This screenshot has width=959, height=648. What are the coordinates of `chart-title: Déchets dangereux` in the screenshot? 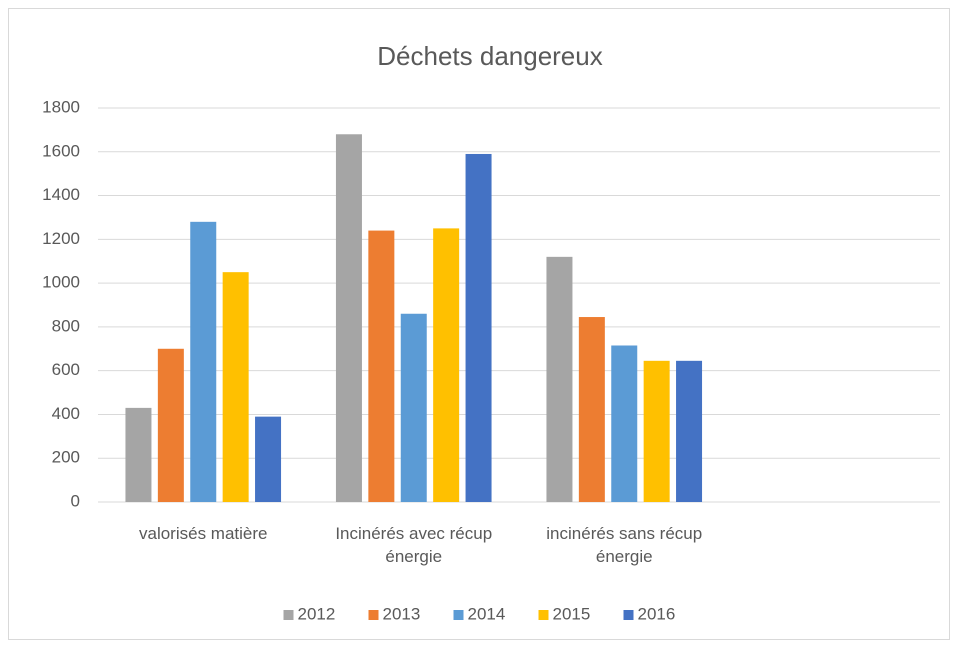 It's located at (489, 56).